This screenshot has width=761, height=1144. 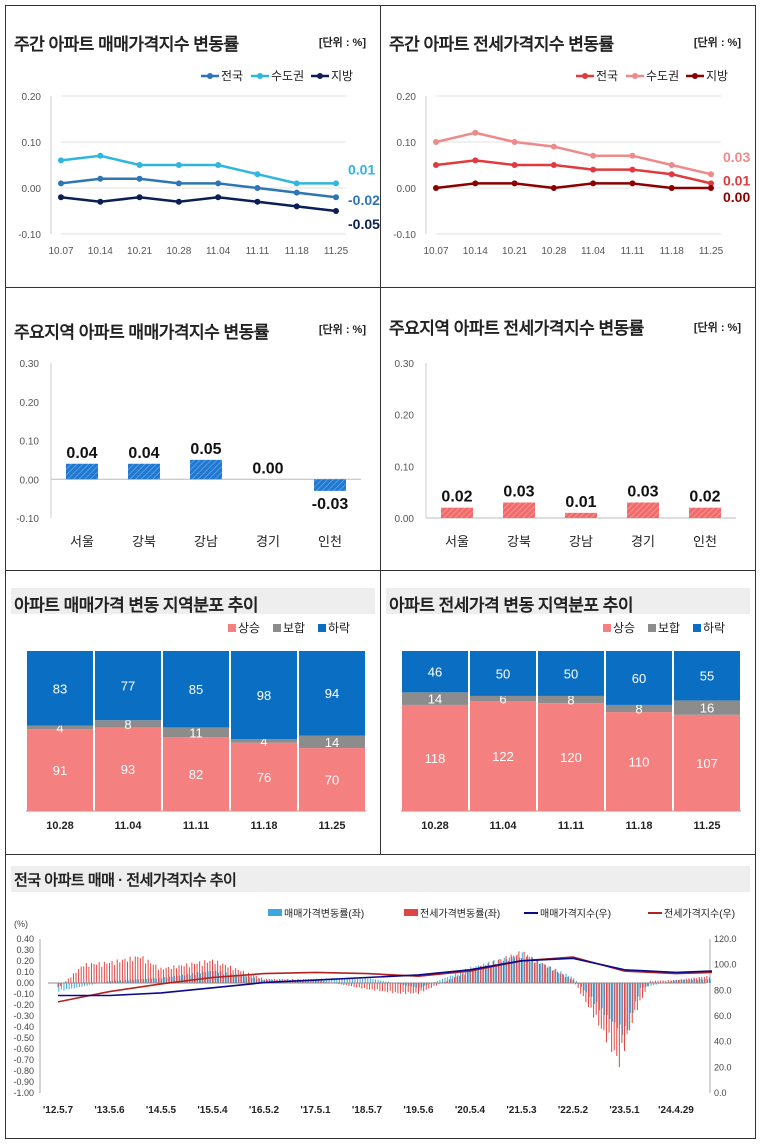 What do you see at coordinates (581, 515) in the screenshot?
I see `bar-강남` at bounding box center [581, 515].